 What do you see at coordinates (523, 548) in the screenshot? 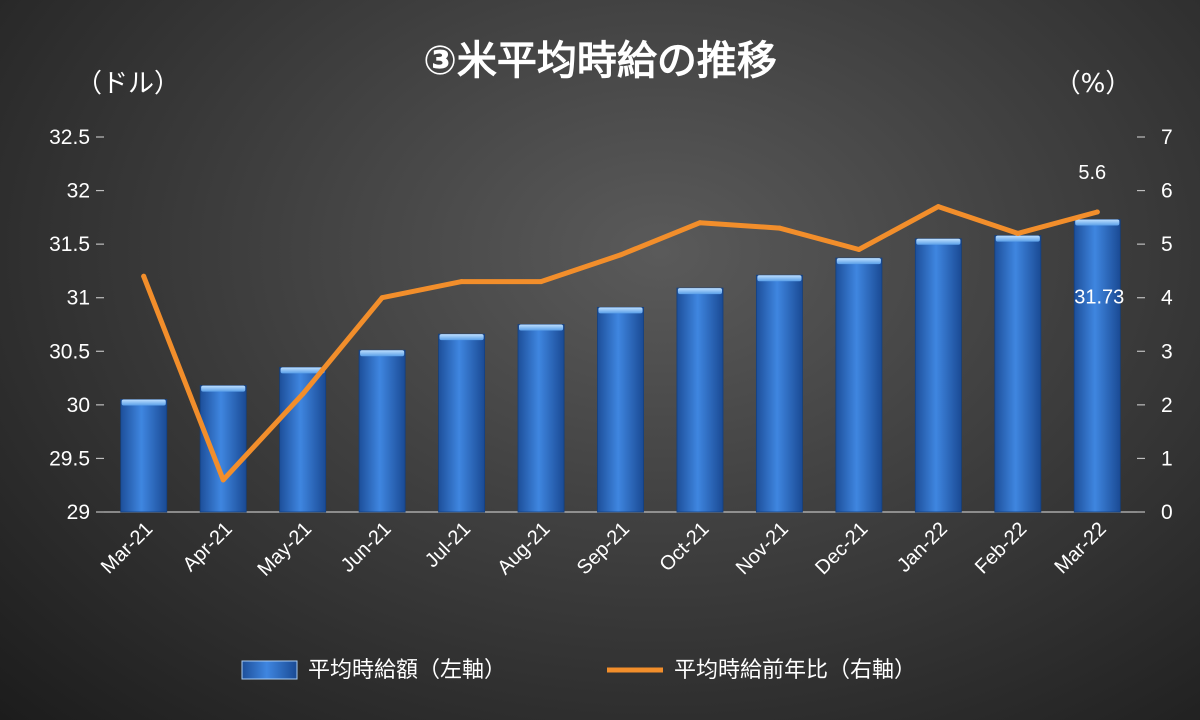
I see `category-label: Aug-21` at bounding box center [523, 548].